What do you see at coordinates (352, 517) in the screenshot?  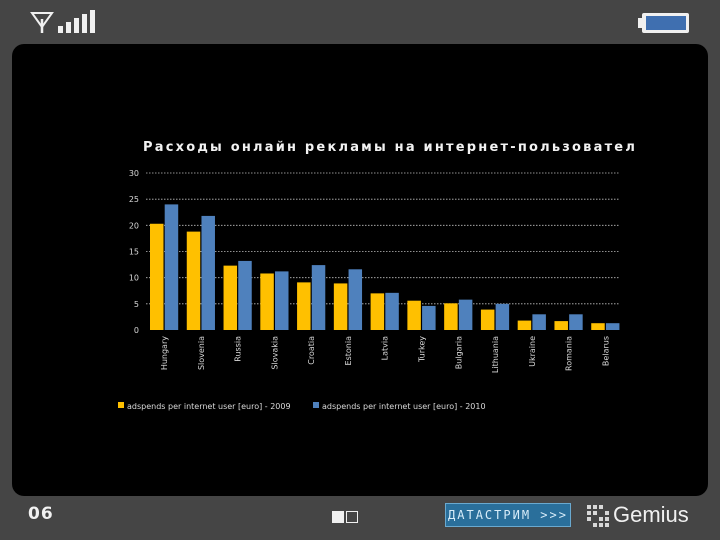 I see `view-toggle-outline-icon` at bounding box center [352, 517].